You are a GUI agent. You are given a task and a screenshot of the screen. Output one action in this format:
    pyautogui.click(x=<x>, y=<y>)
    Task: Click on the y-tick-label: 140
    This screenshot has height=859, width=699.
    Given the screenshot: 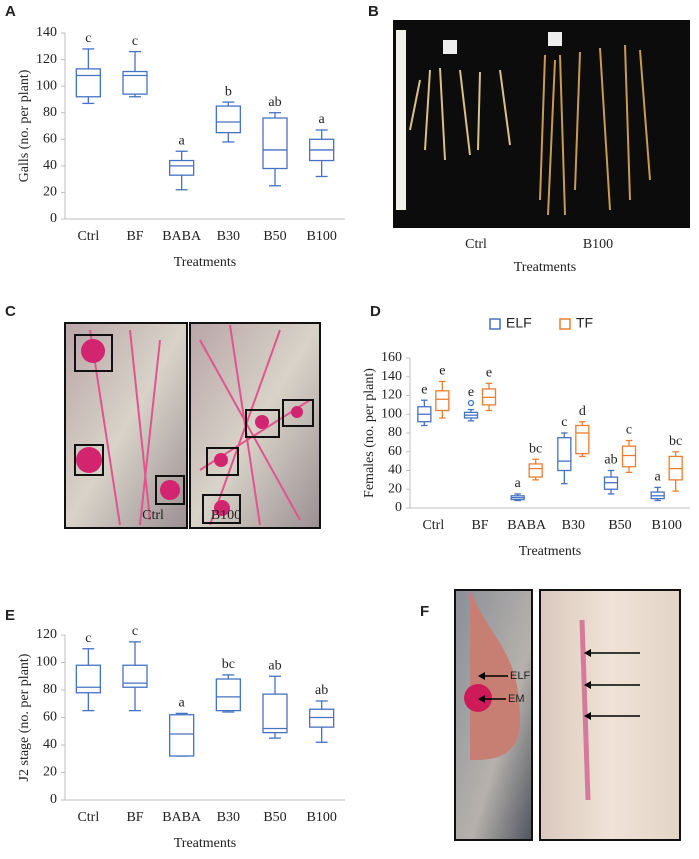 What is the action you would take?
    pyautogui.click(x=46, y=32)
    